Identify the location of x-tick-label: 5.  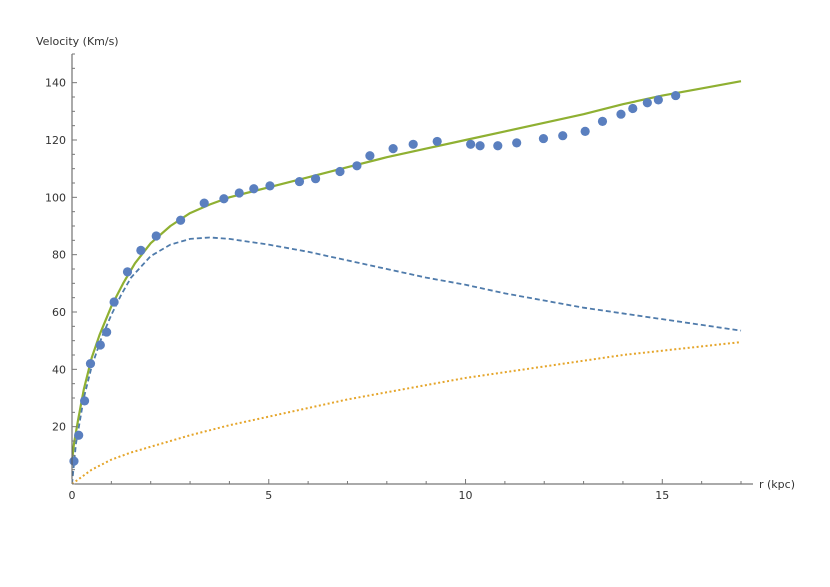
(268, 495).